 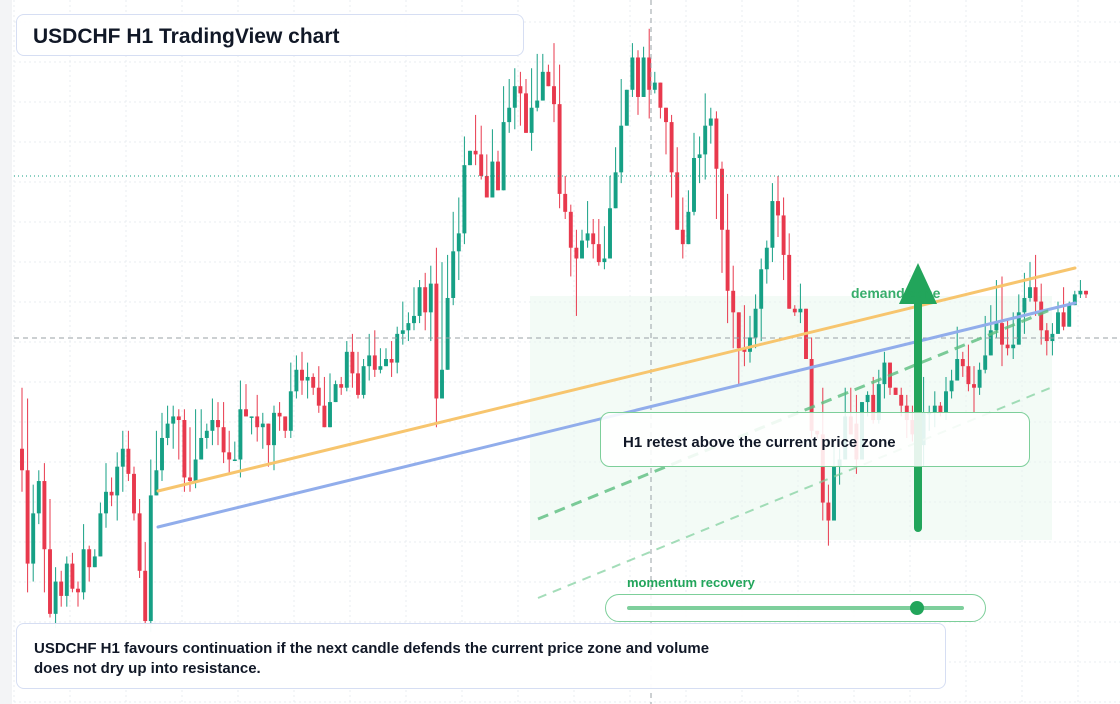 I want to click on momentum-gauge, so click(x=795, y=608).